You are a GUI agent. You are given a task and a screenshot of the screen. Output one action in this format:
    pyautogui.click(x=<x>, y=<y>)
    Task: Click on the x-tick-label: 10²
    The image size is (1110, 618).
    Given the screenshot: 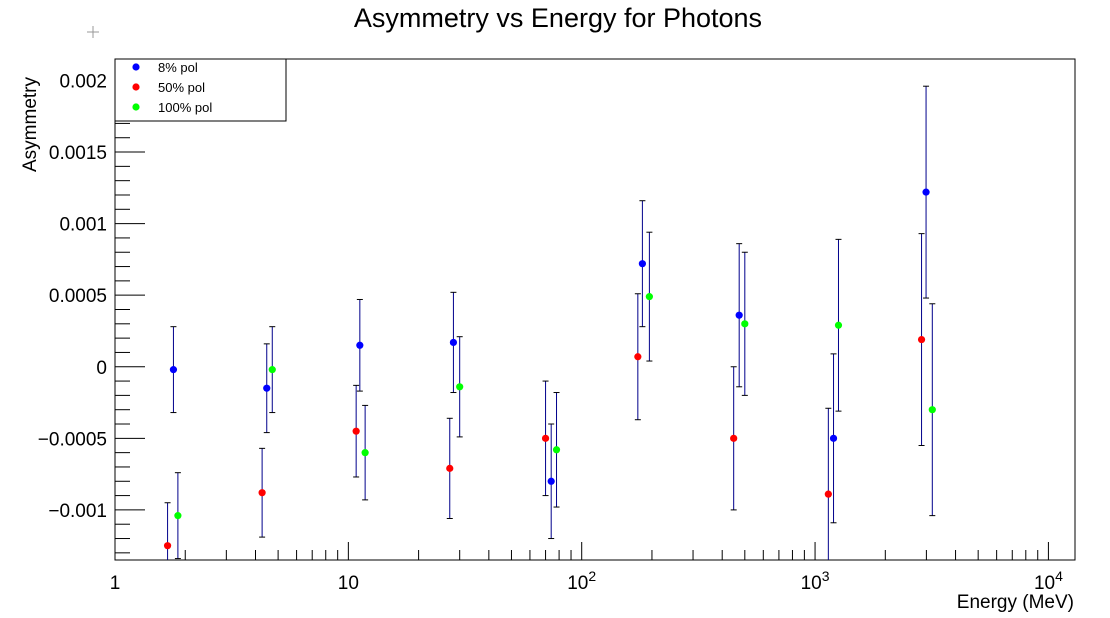 What is the action you would take?
    pyautogui.click(x=581, y=581)
    